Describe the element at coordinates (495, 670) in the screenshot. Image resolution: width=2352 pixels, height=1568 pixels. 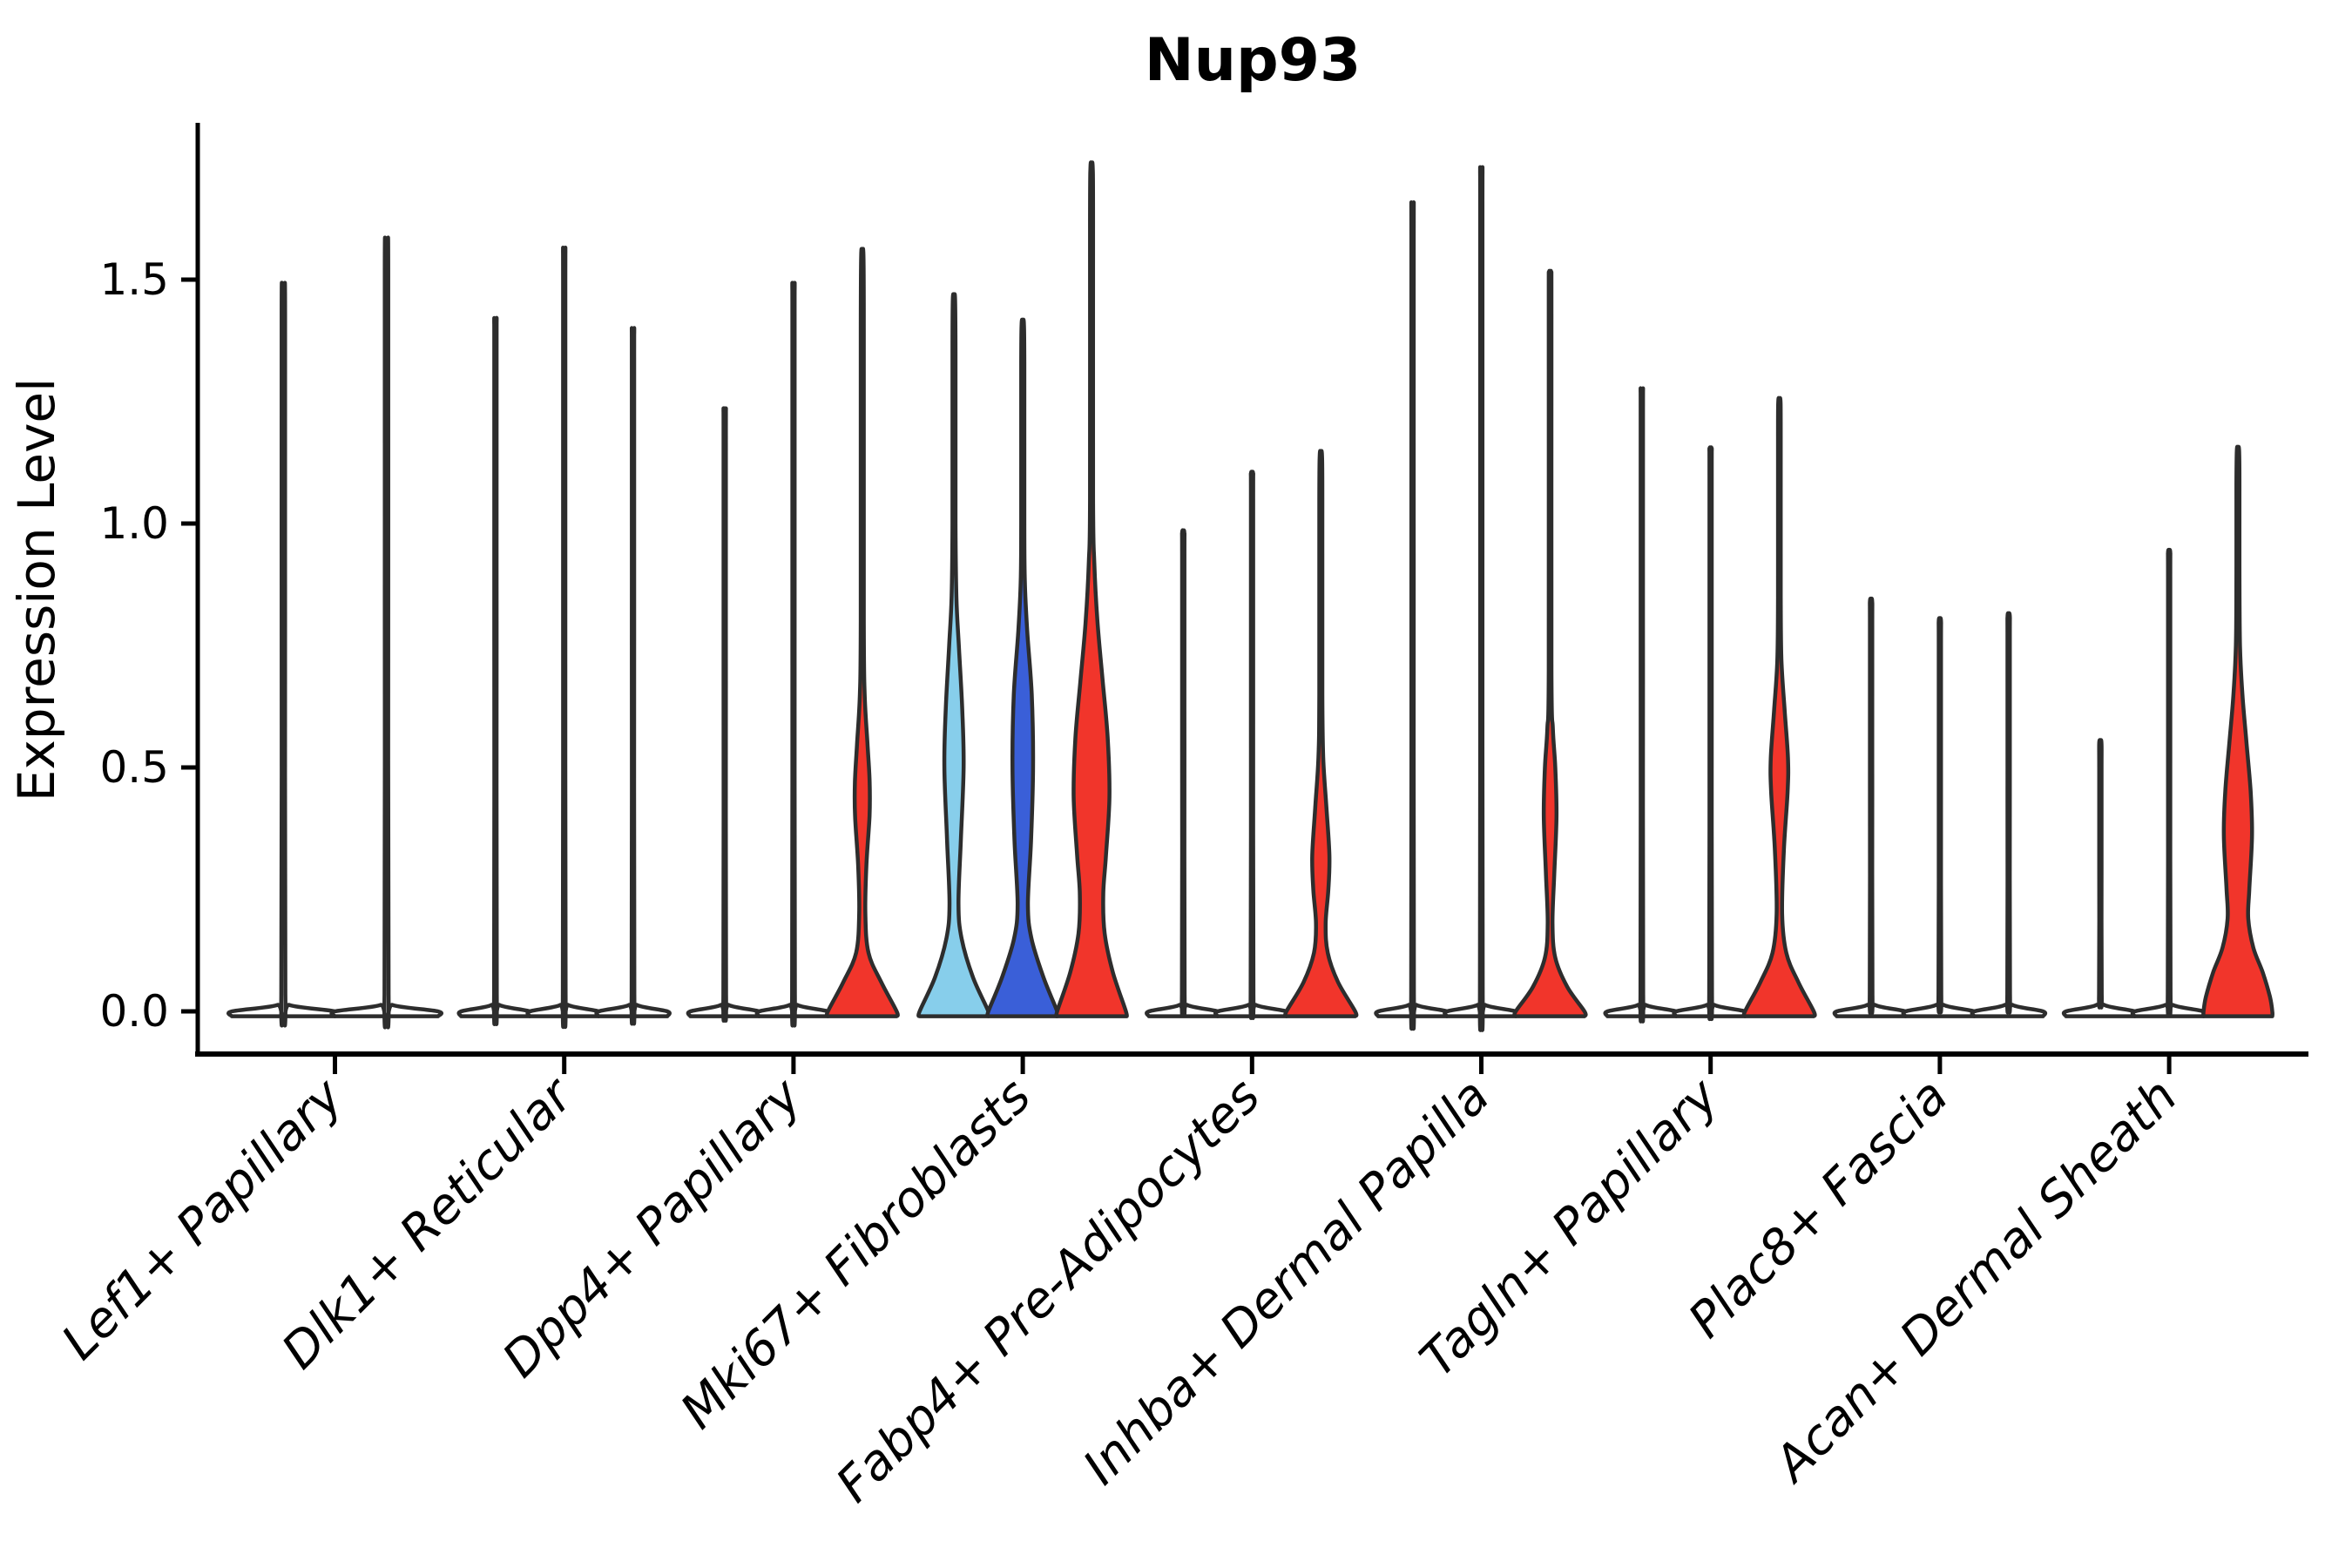
I see `violin-1-0-white` at that location.